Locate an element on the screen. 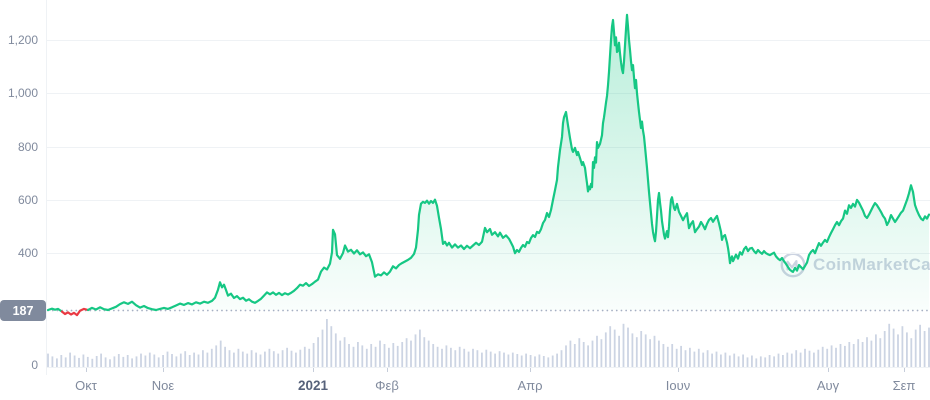  x-tick-label: Οκτ is located at coordinates (86, 385).